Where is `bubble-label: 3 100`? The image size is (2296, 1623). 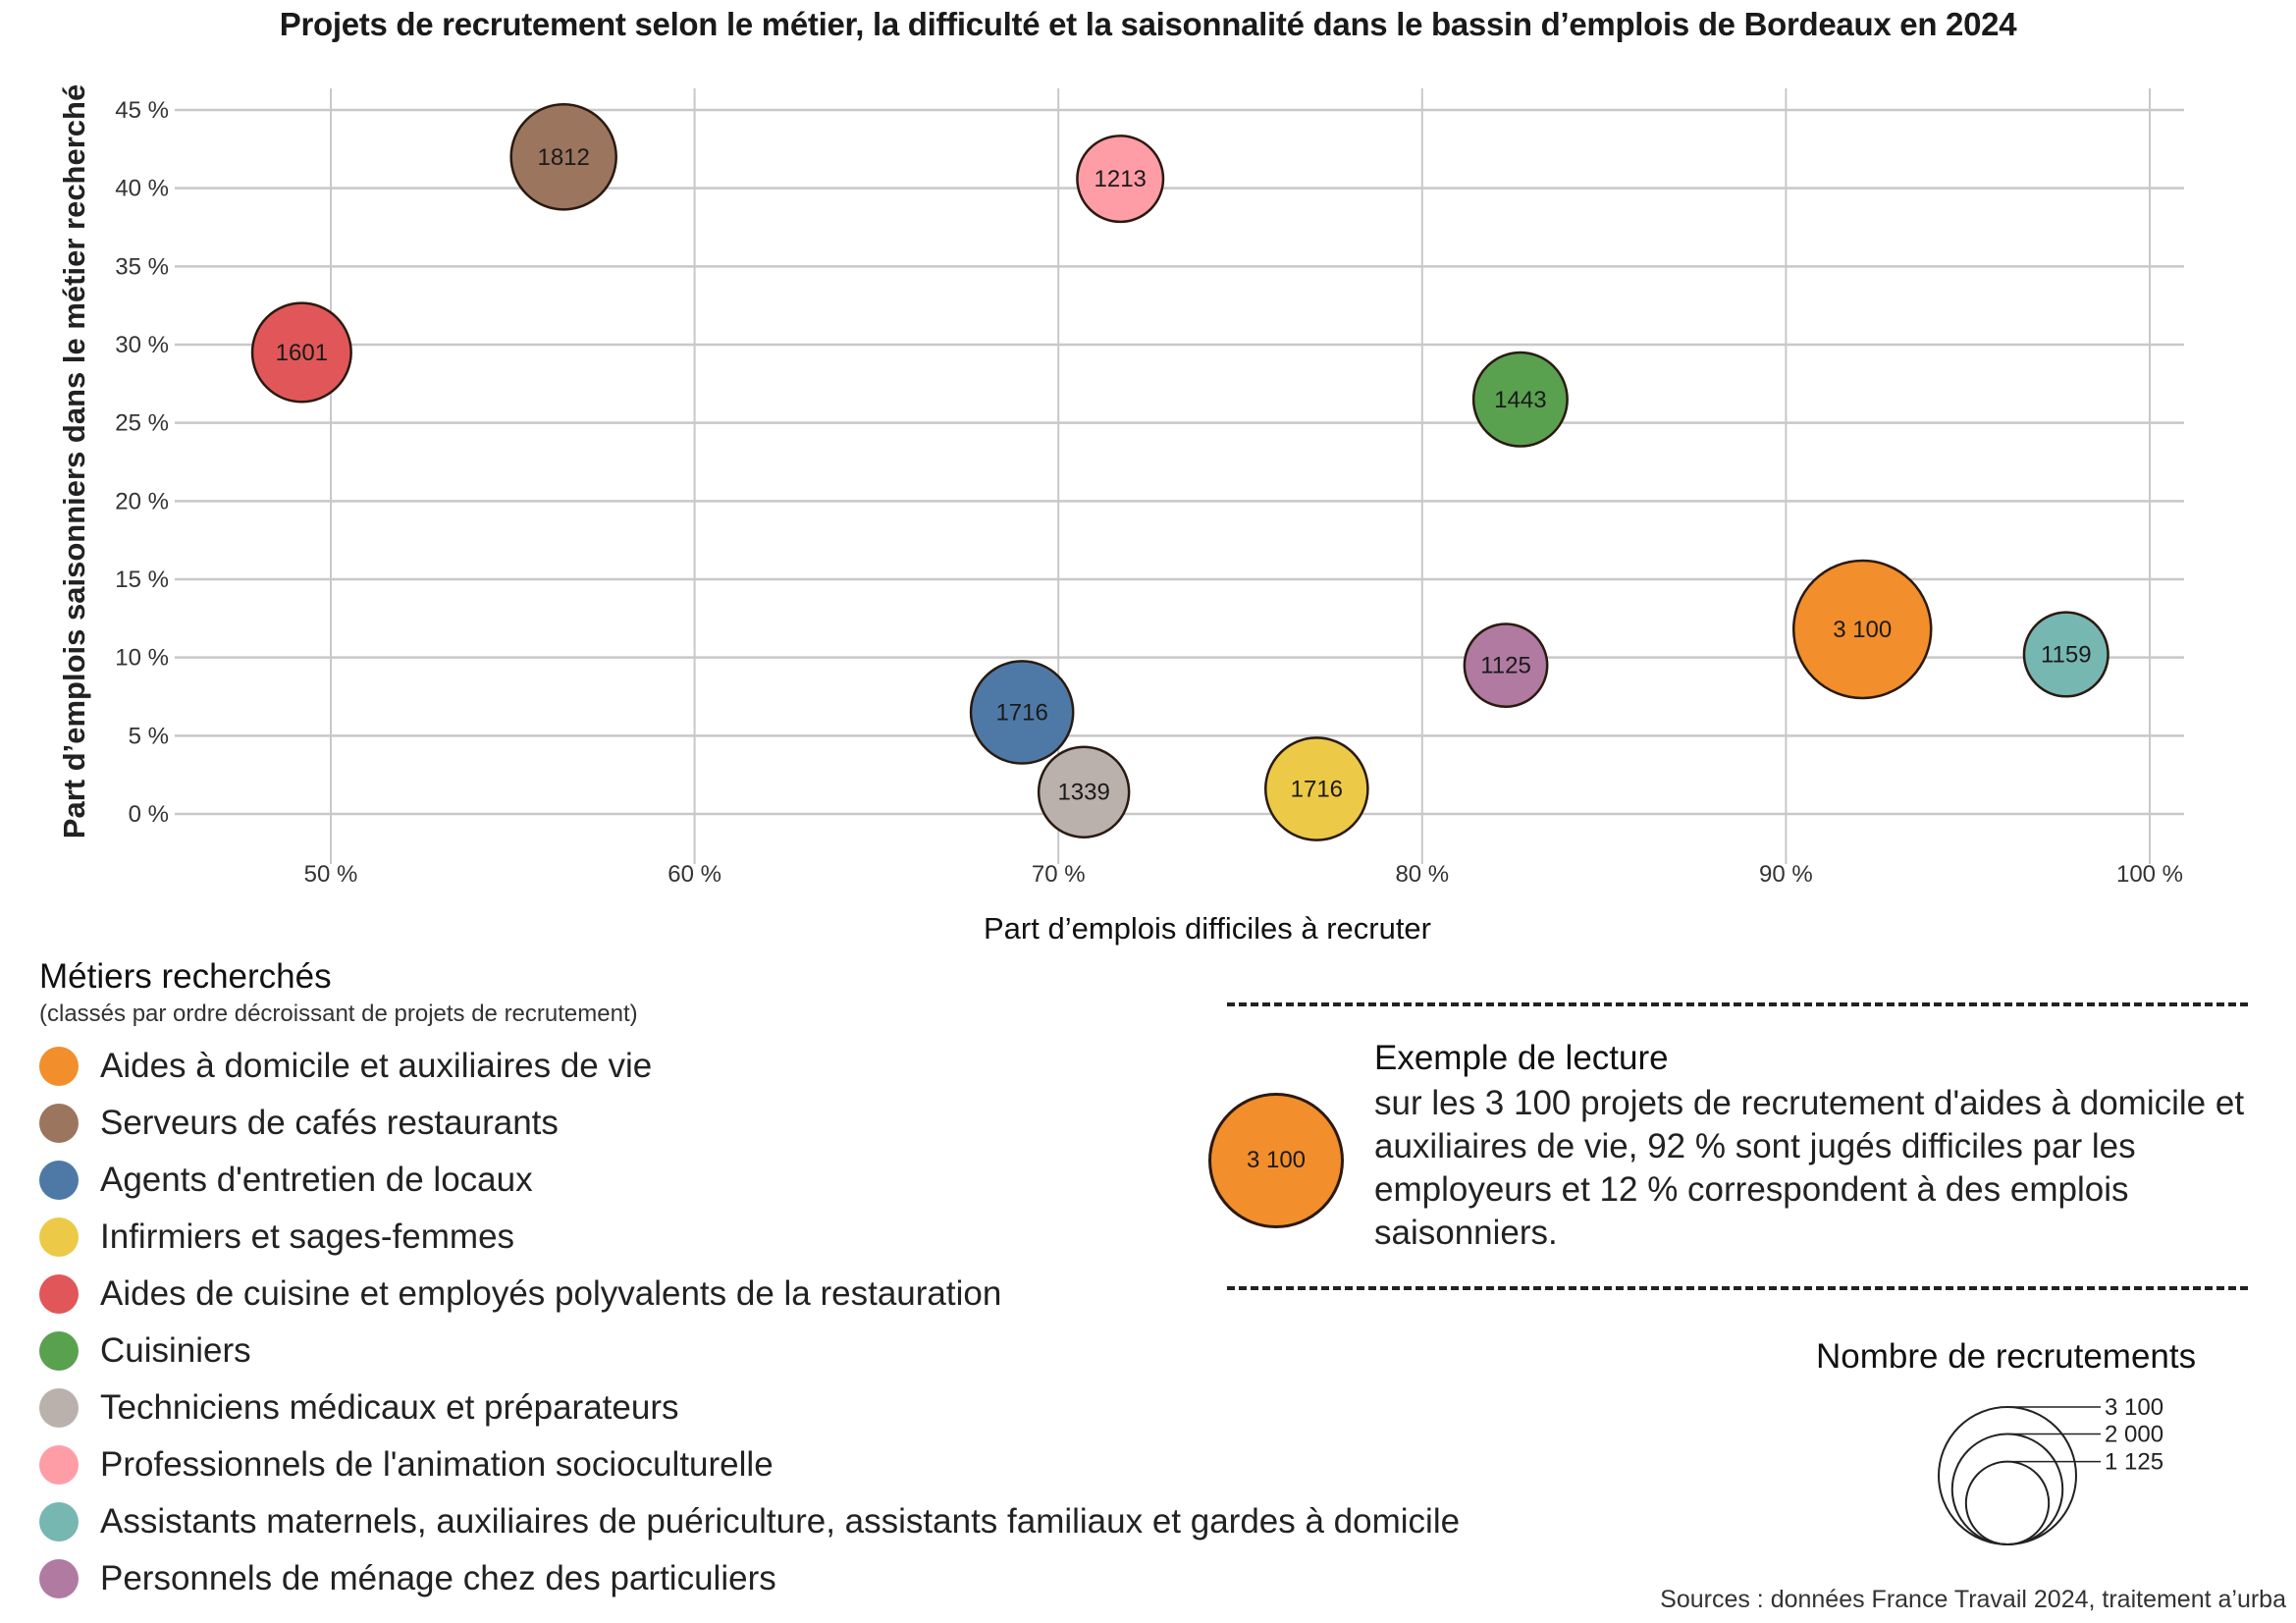
bubble-label: 3 100 is located at coordinates (1863, 630).